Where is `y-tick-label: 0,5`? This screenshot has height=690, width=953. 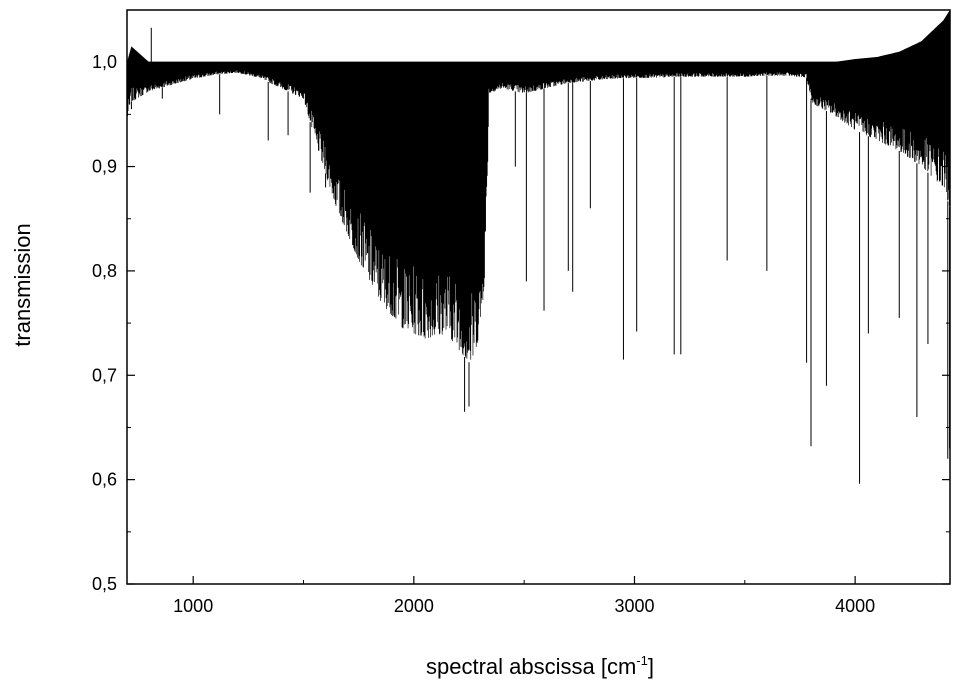
y-tick-label: 0,5 is located at coordinates (104, 584).